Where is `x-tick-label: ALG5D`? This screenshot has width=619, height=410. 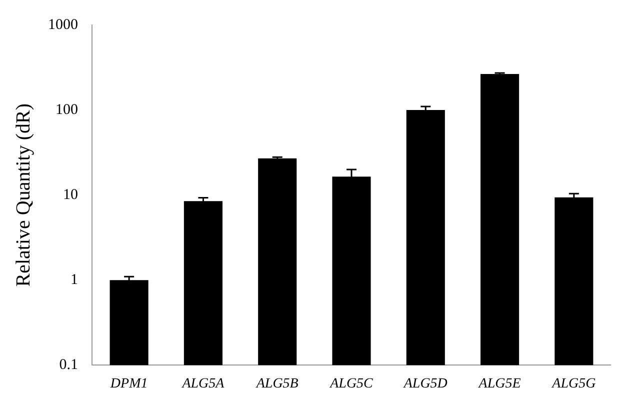
x-tick-label: ALG5D is located at coordinates (425, 384).